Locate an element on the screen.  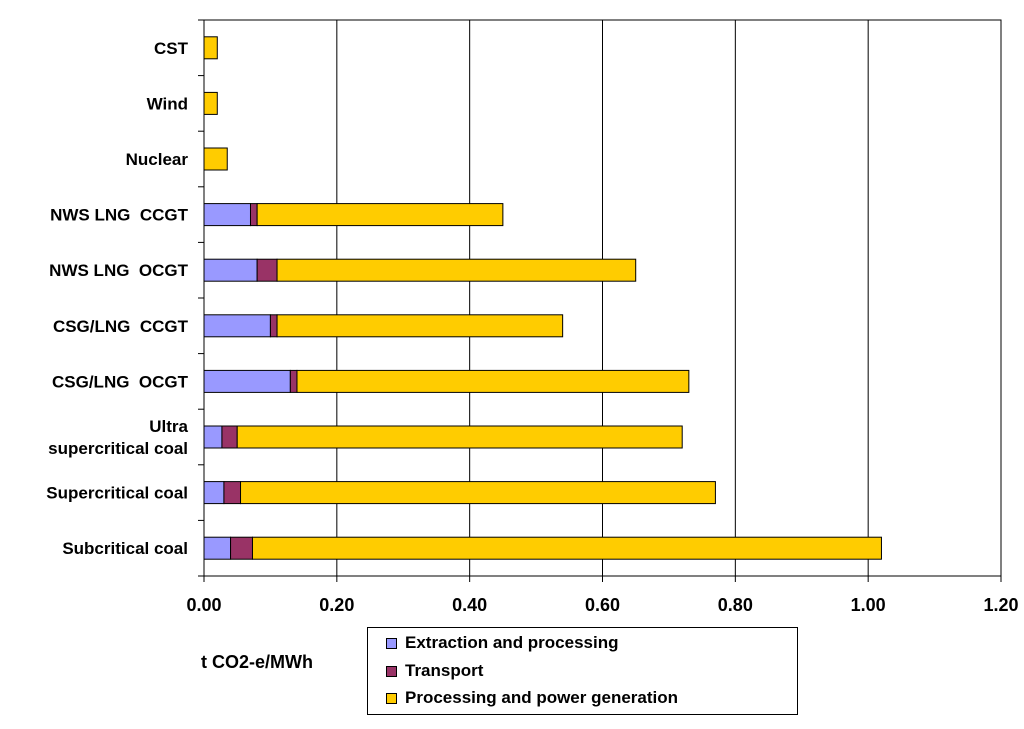
x-tick-label: 0.60 is located at coordinates (602, 605).